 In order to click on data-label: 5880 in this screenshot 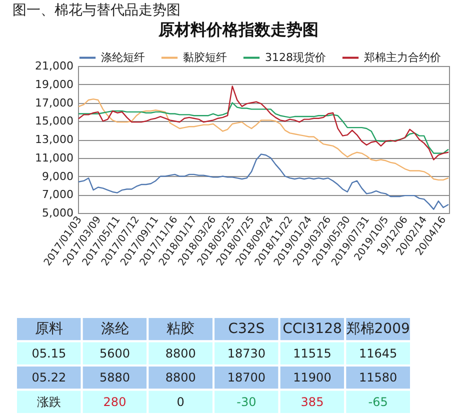, I will do `click(114, 377)`.